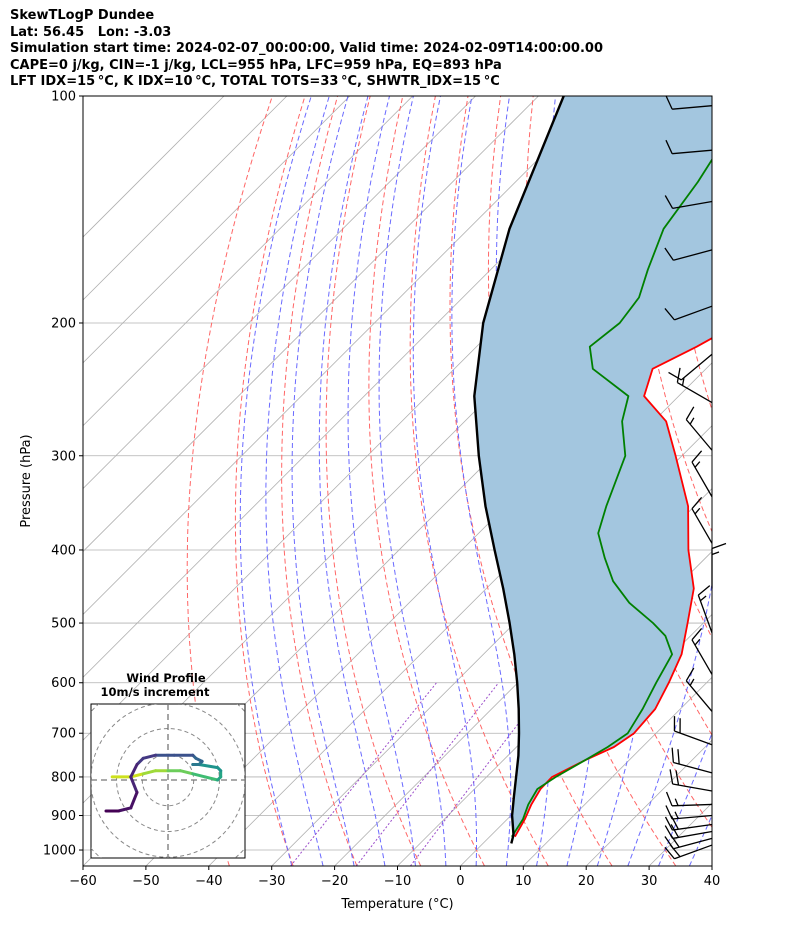 The image size is (794, 937). What do you see at coordinates (396, 904) in the screenshot?
I see `x-axis-label: Temperature (°C)` at bounding box center [396, 904].